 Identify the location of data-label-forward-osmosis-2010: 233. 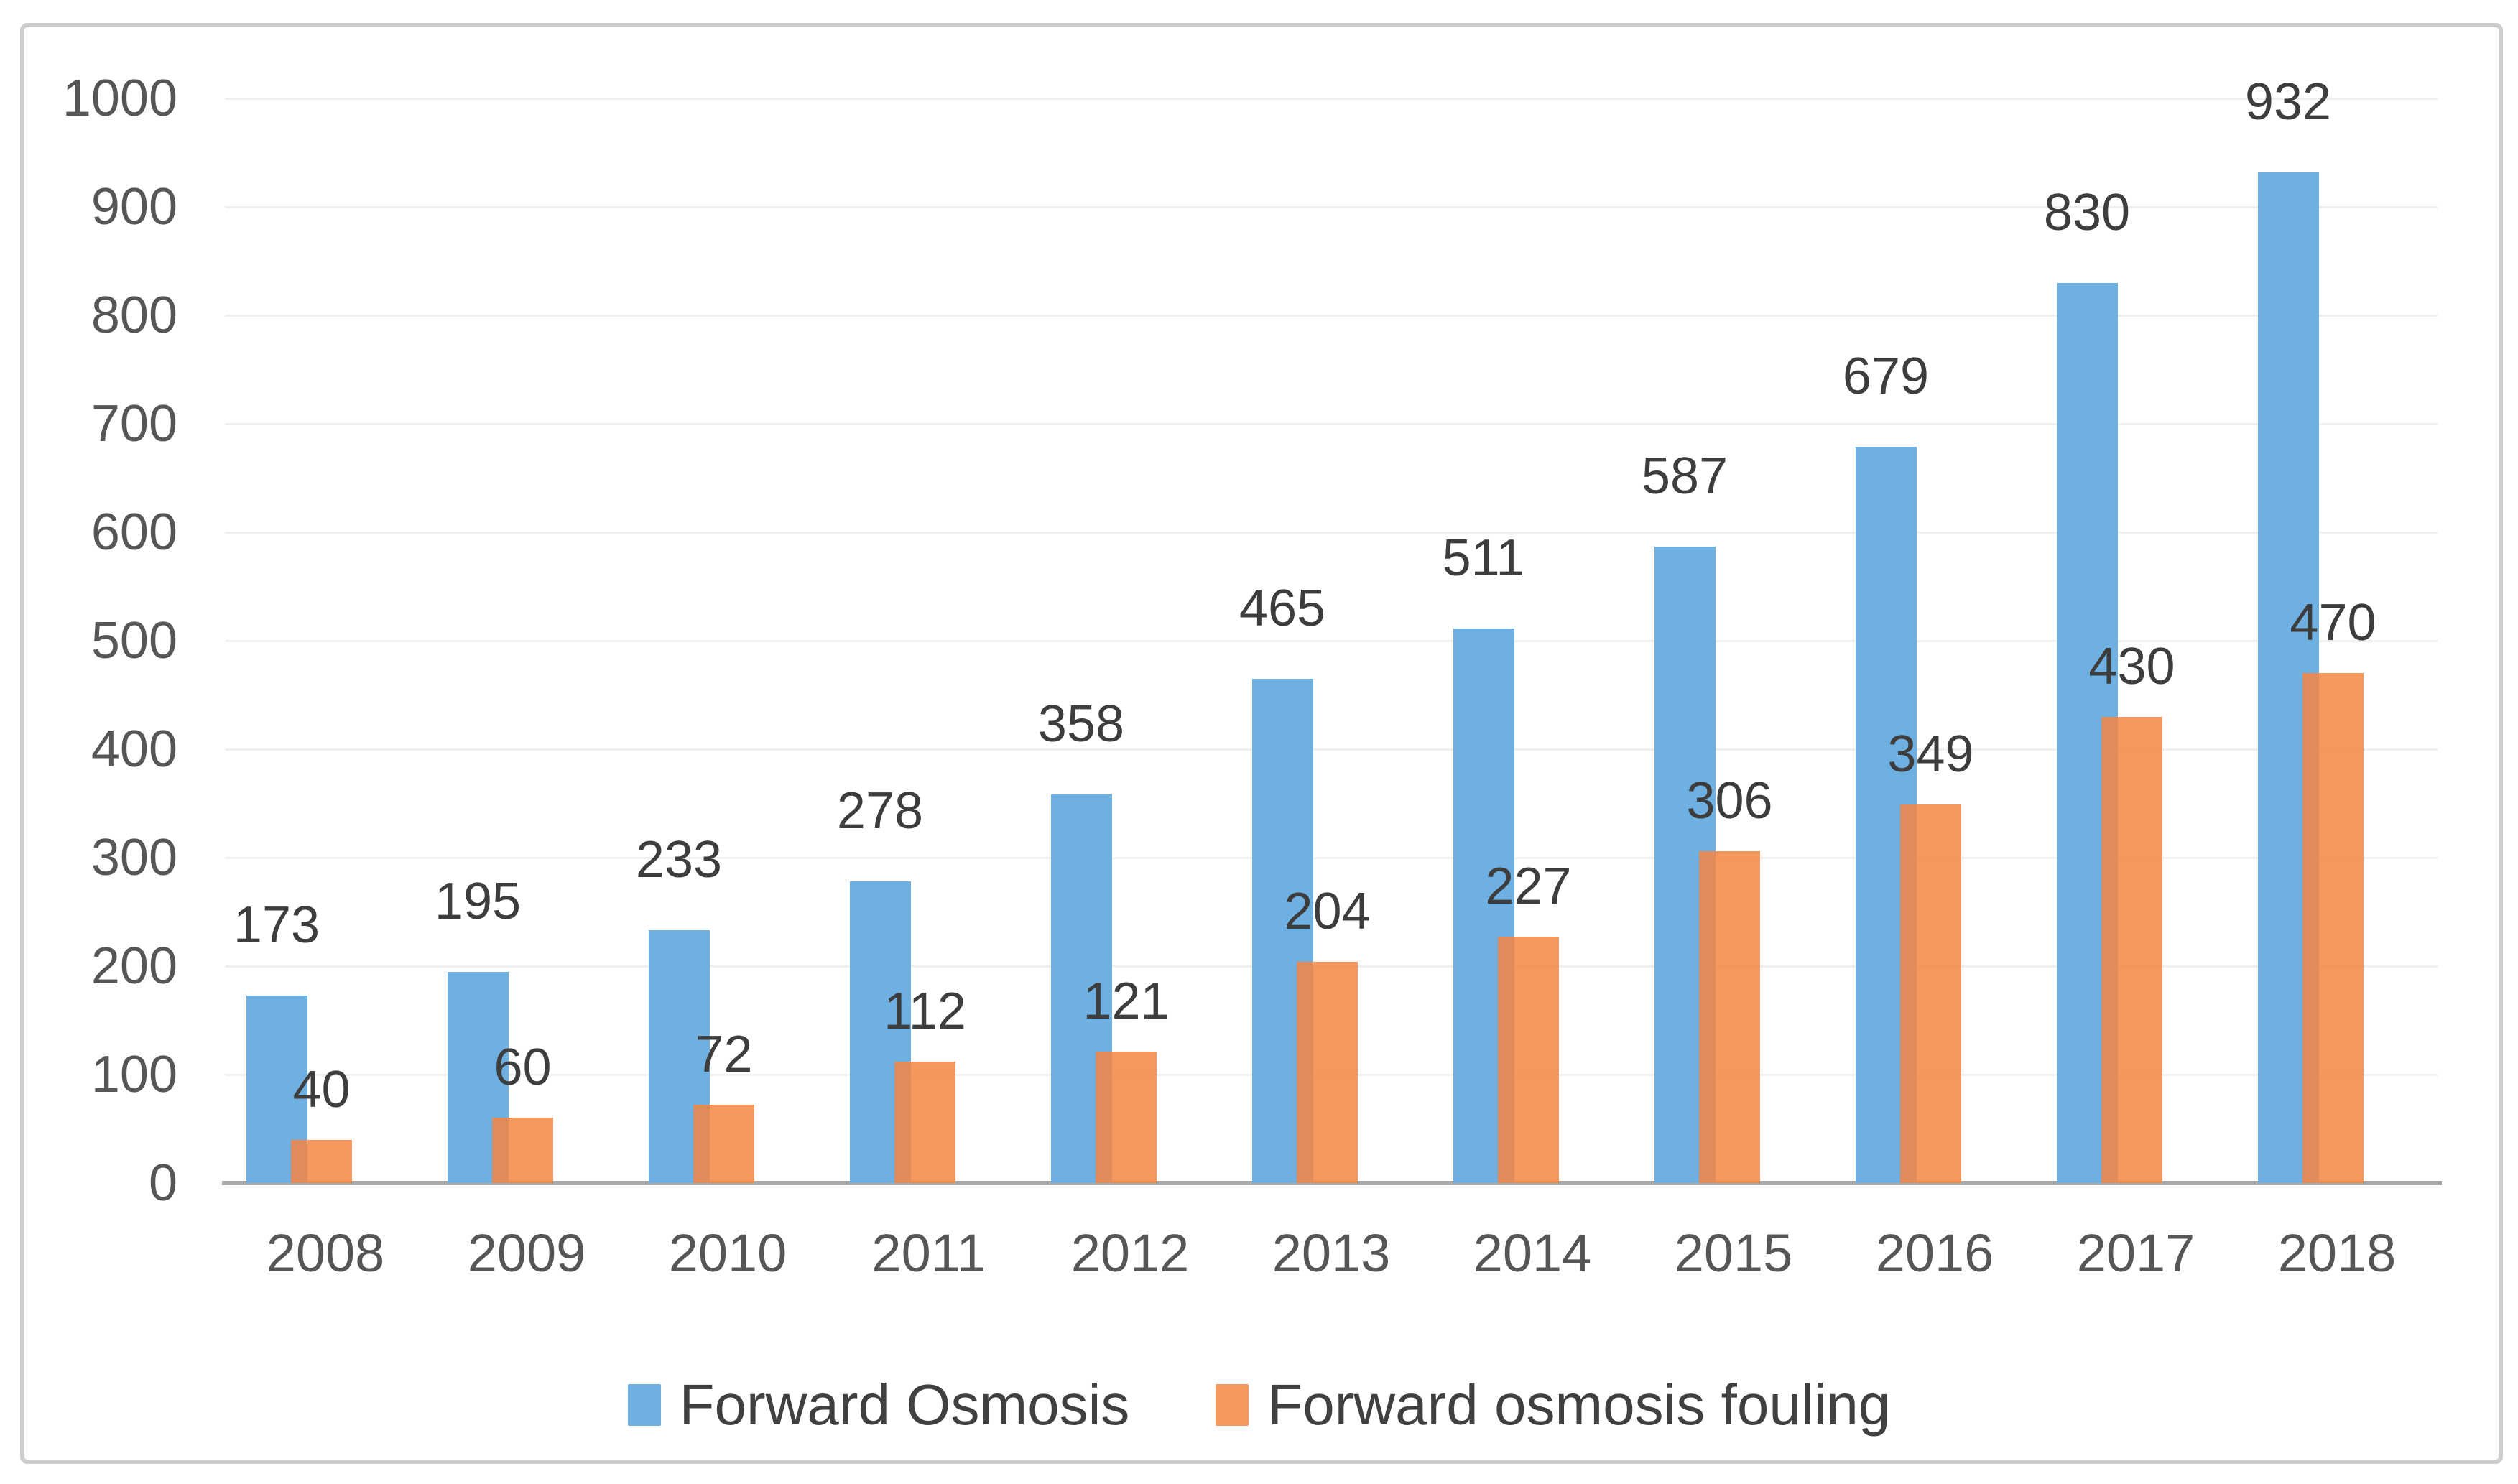
(679, 860).